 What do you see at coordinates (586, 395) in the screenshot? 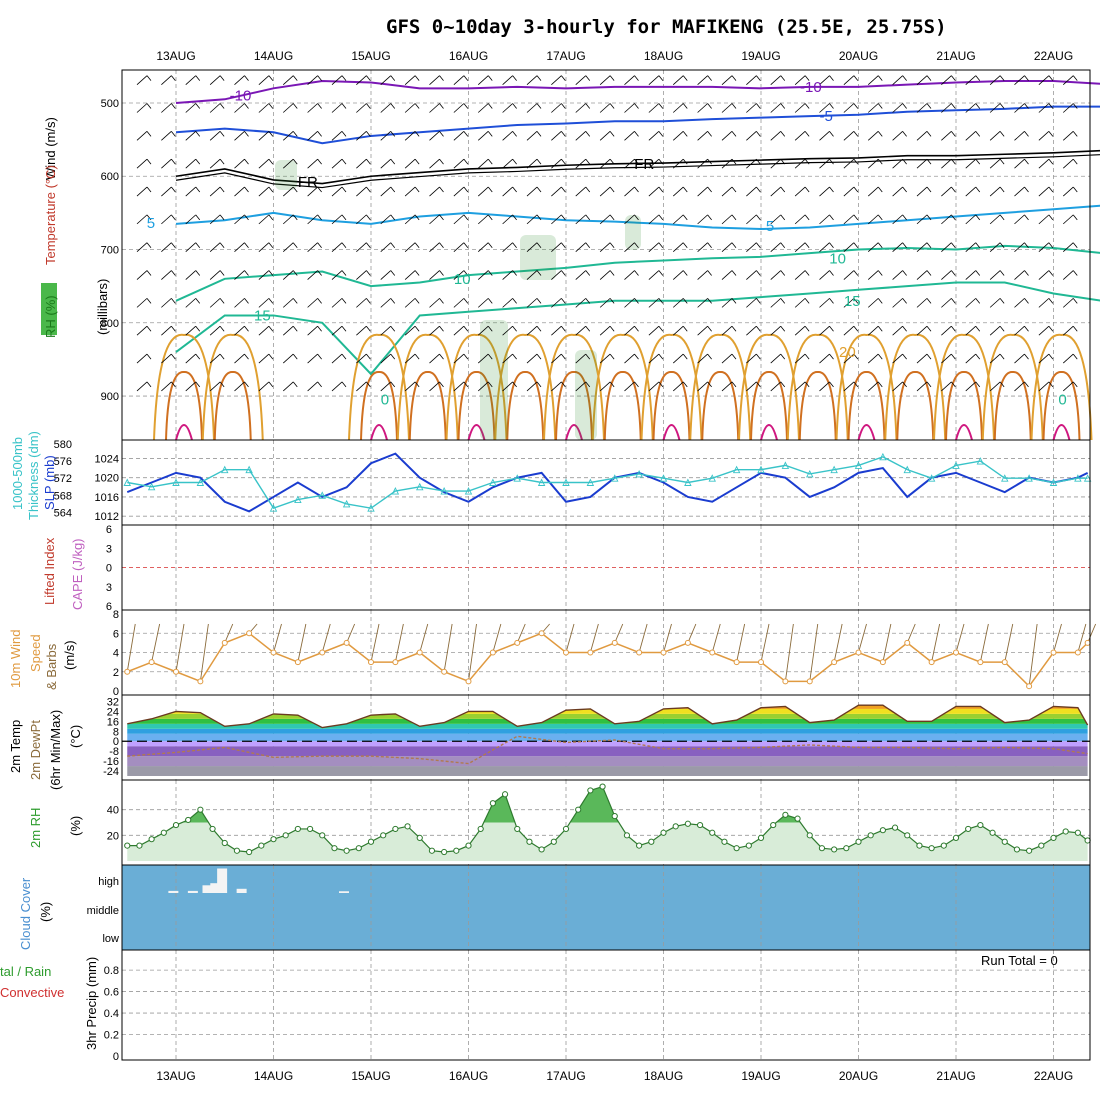
I see `rh-shading` at bounding box center [586, 395].